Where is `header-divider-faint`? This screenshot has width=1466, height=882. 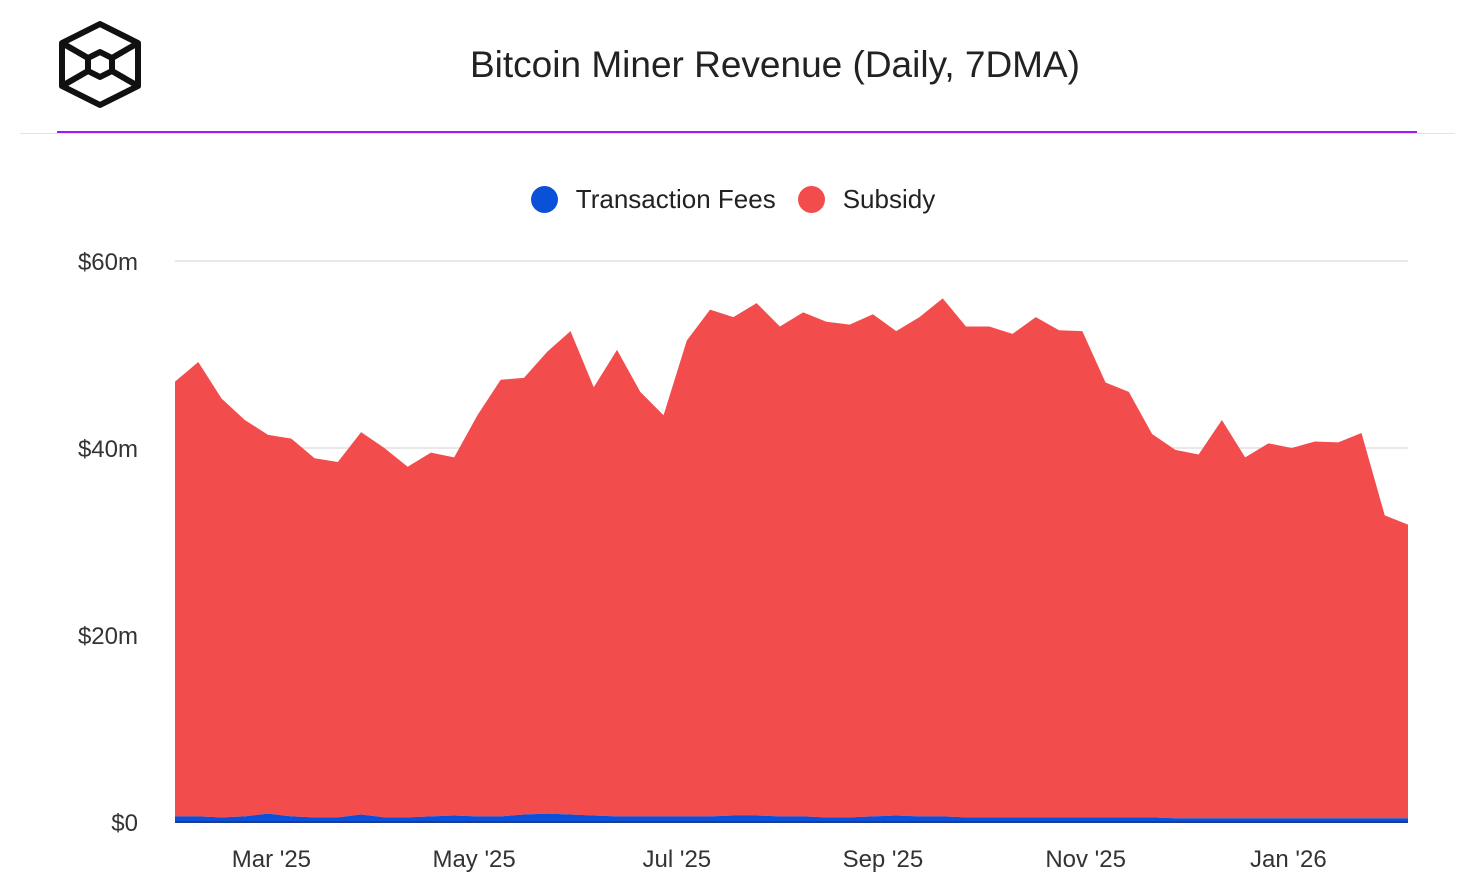
header-divider-faint is located at coordinates (737, 133).